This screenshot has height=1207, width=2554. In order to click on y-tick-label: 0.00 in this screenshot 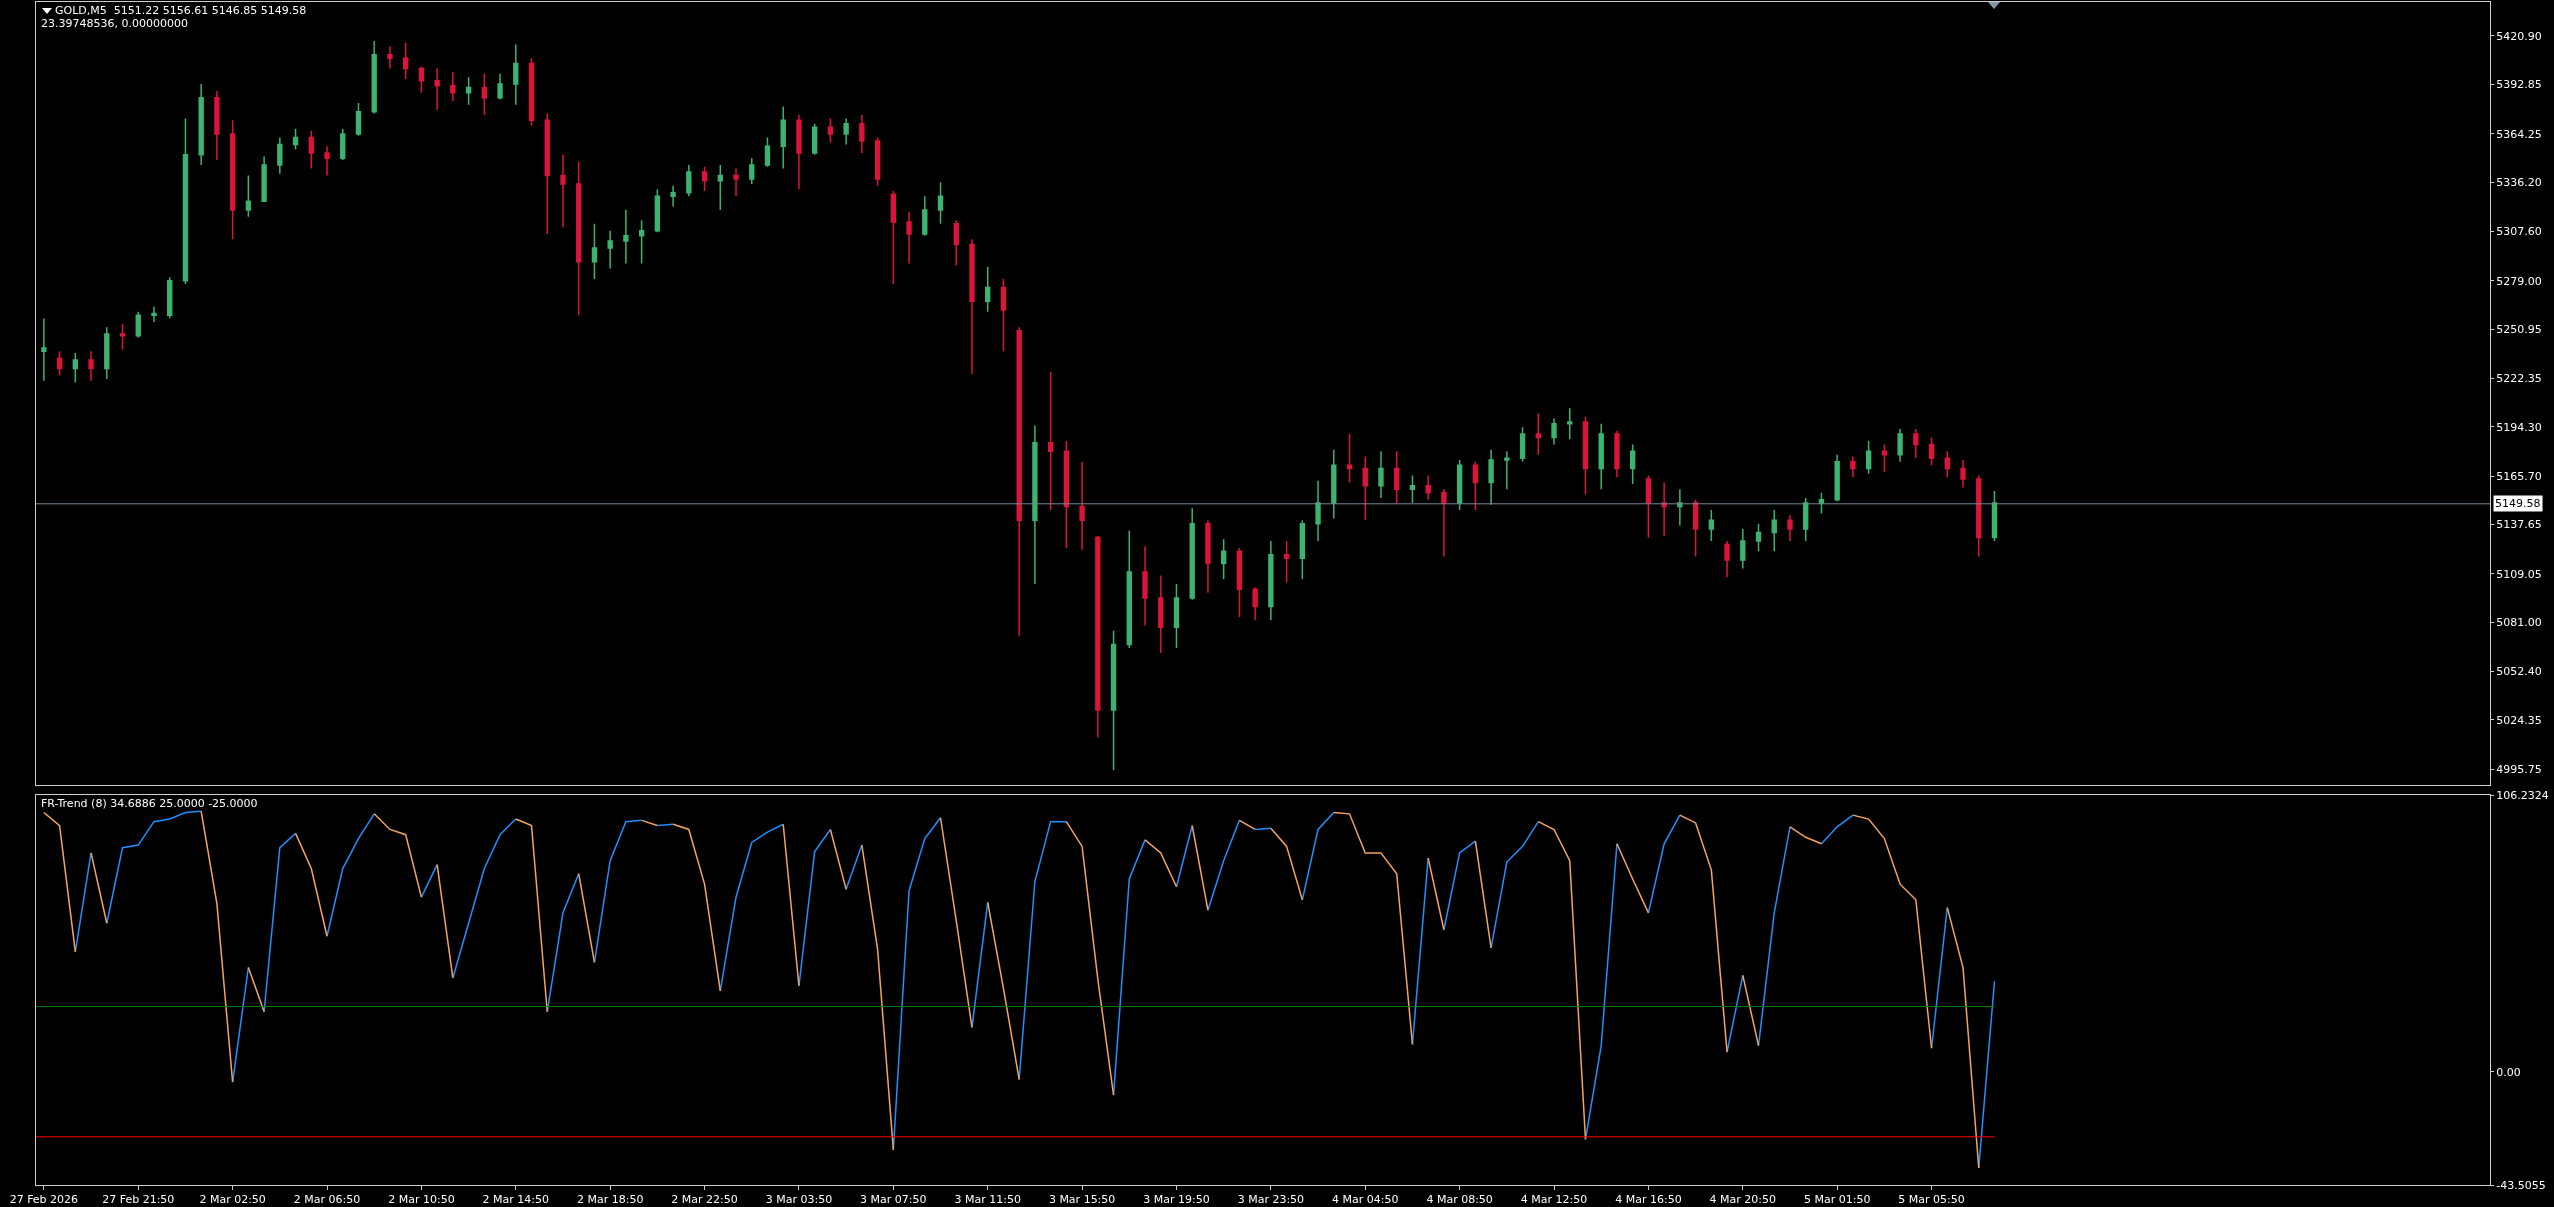, I will do `click(2508, 1072)`.